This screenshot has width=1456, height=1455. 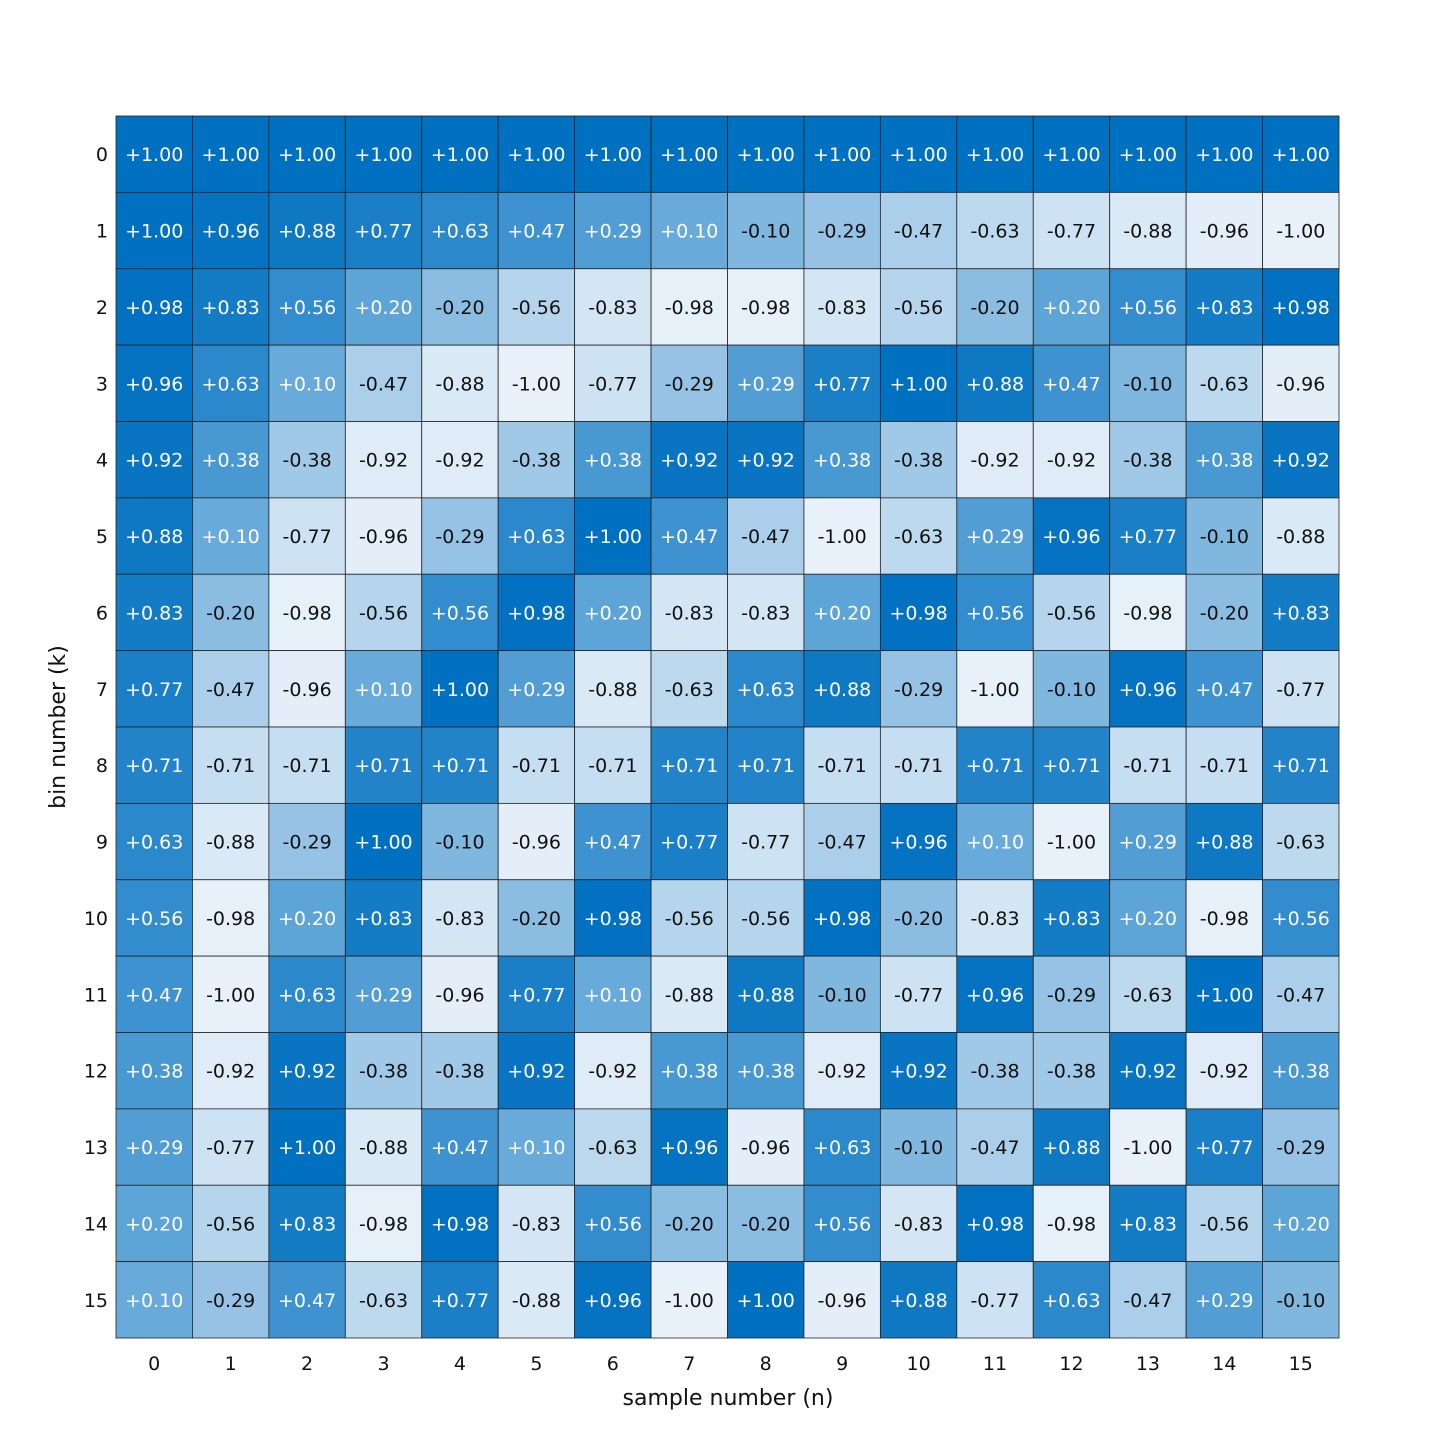 I want to click on heatmap-cell-k14-n11, so click(x=995, y=1223).